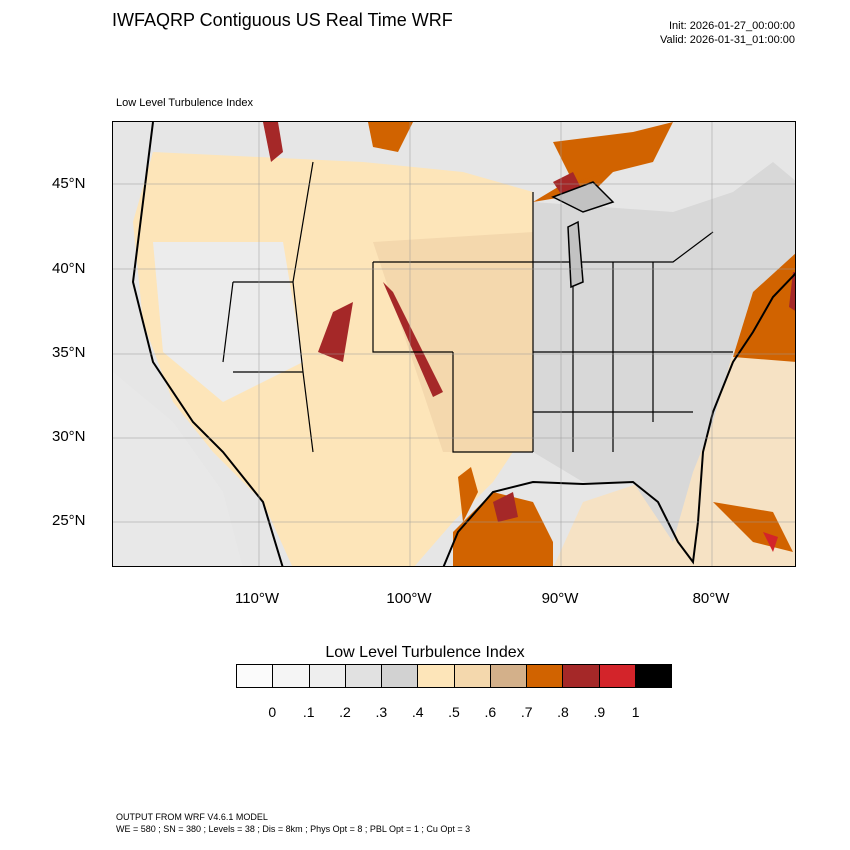  Describe the element at coordinates (770, 542) in the screenshot. I see `caribbean-peak-turbulence` at that location.